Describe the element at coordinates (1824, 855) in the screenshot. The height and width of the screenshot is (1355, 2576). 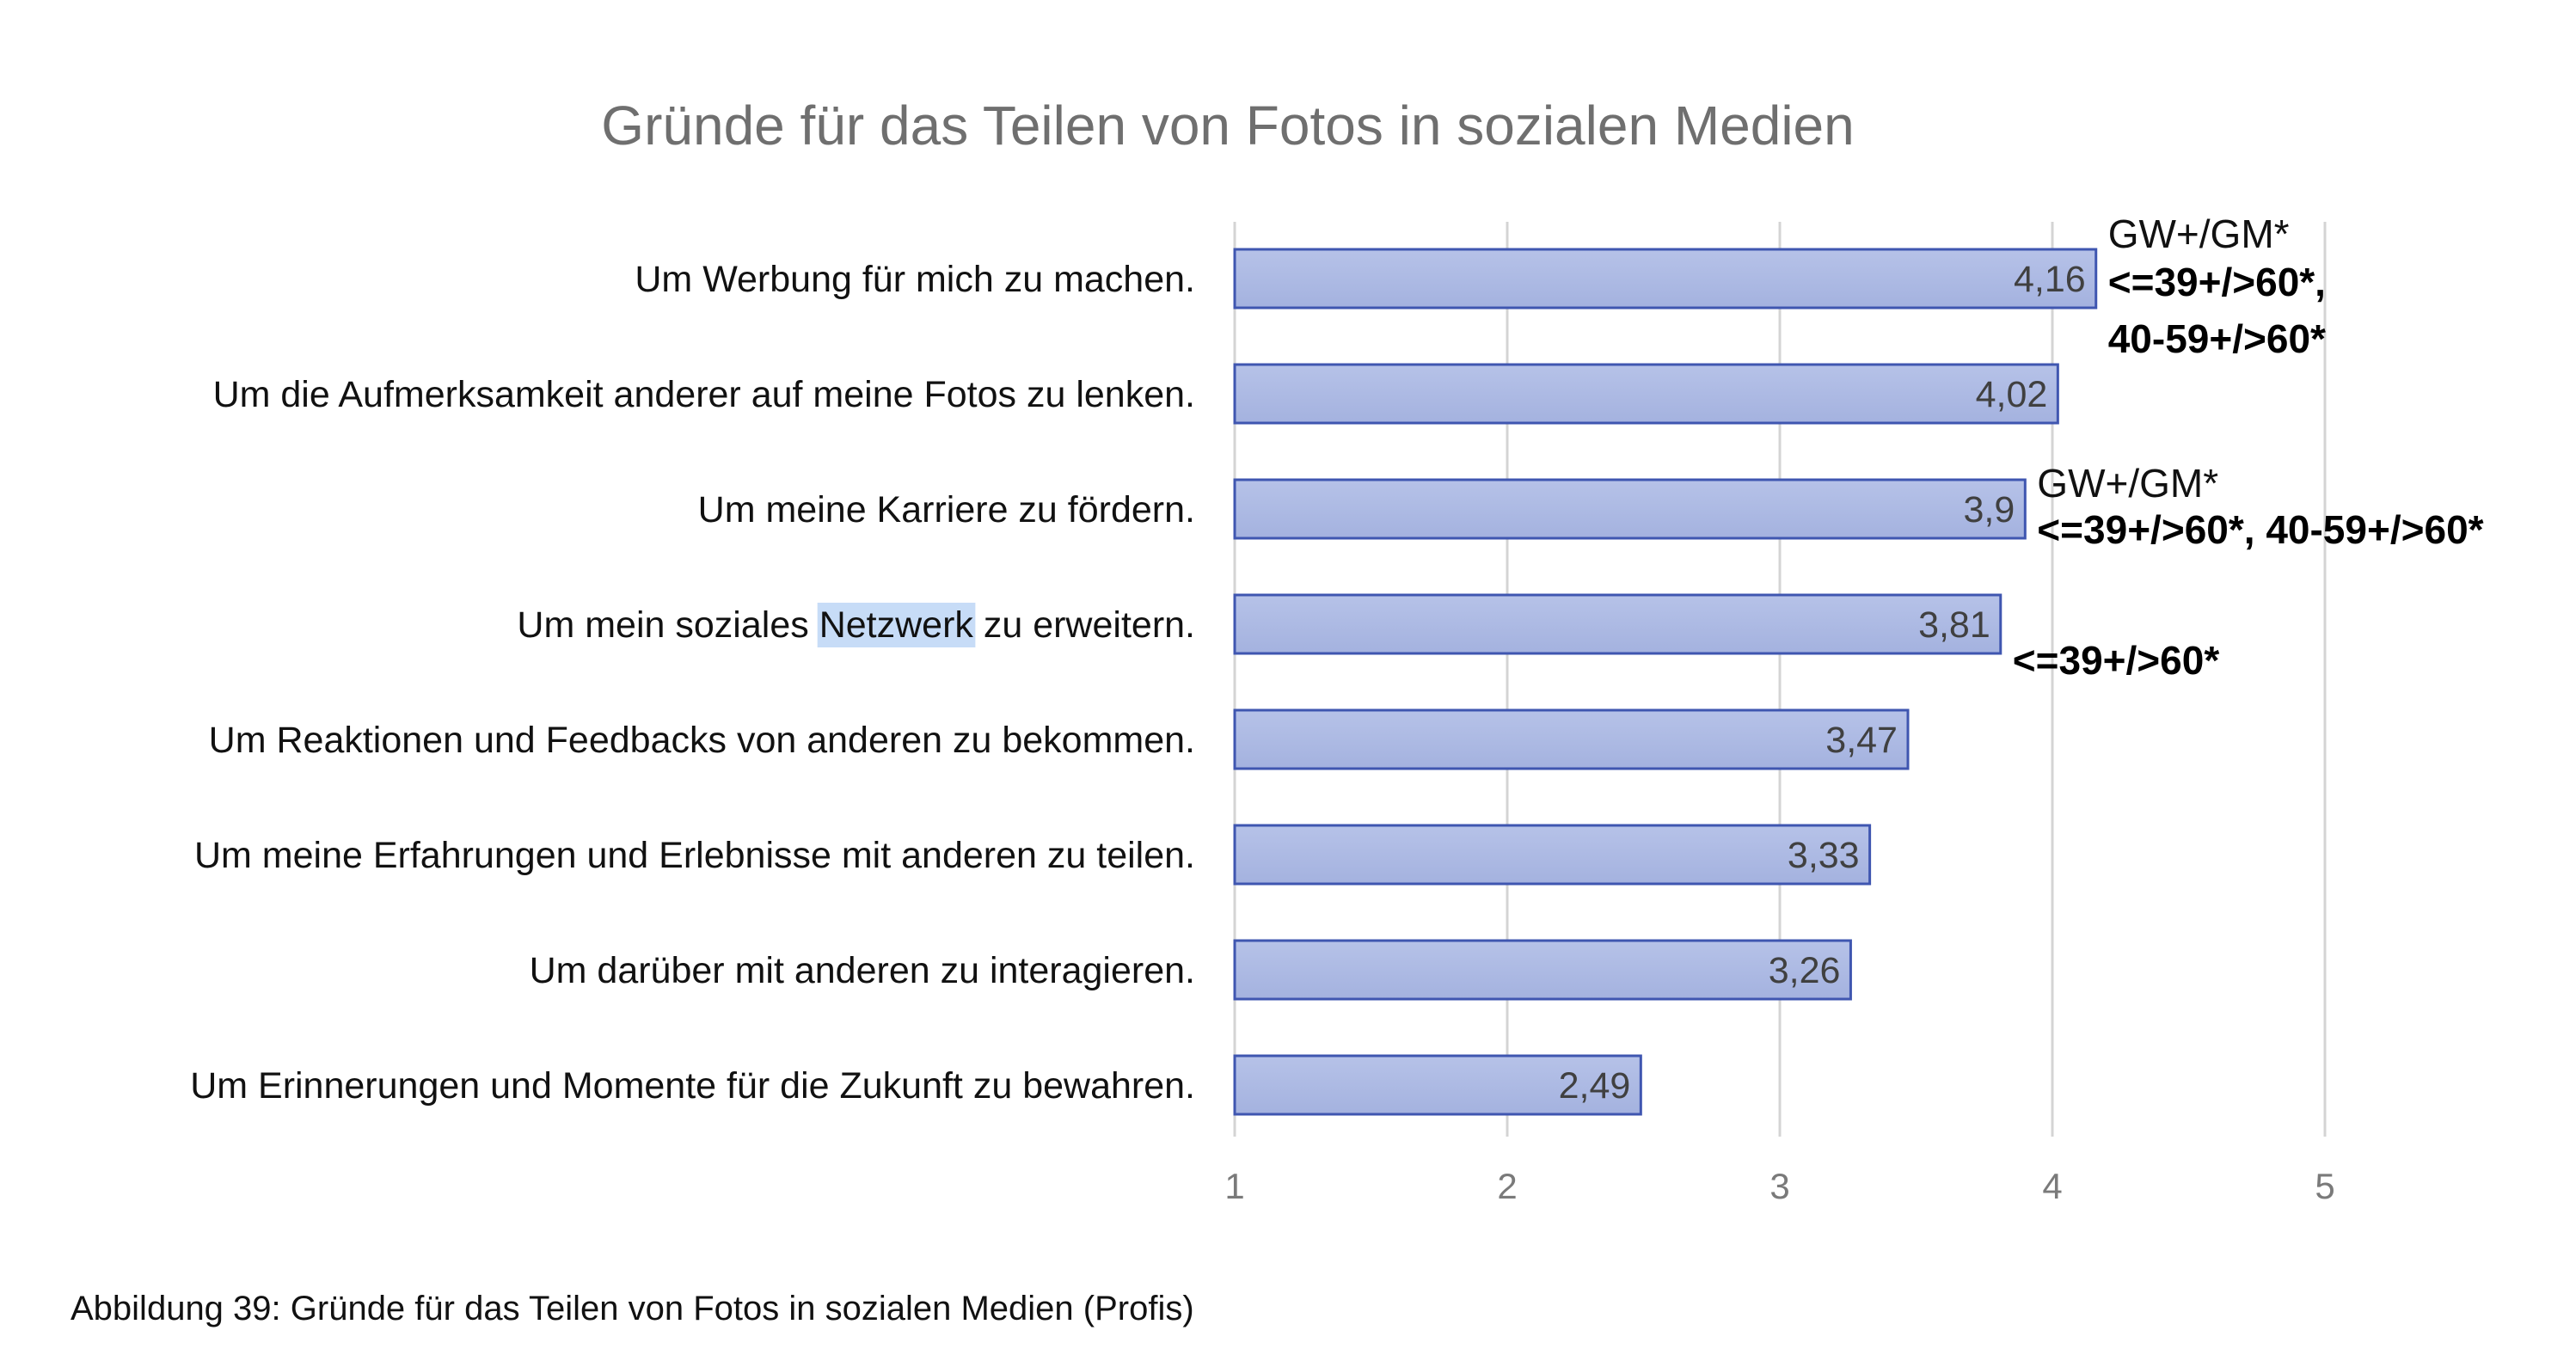
I see `data-label: 3,33` at that location.